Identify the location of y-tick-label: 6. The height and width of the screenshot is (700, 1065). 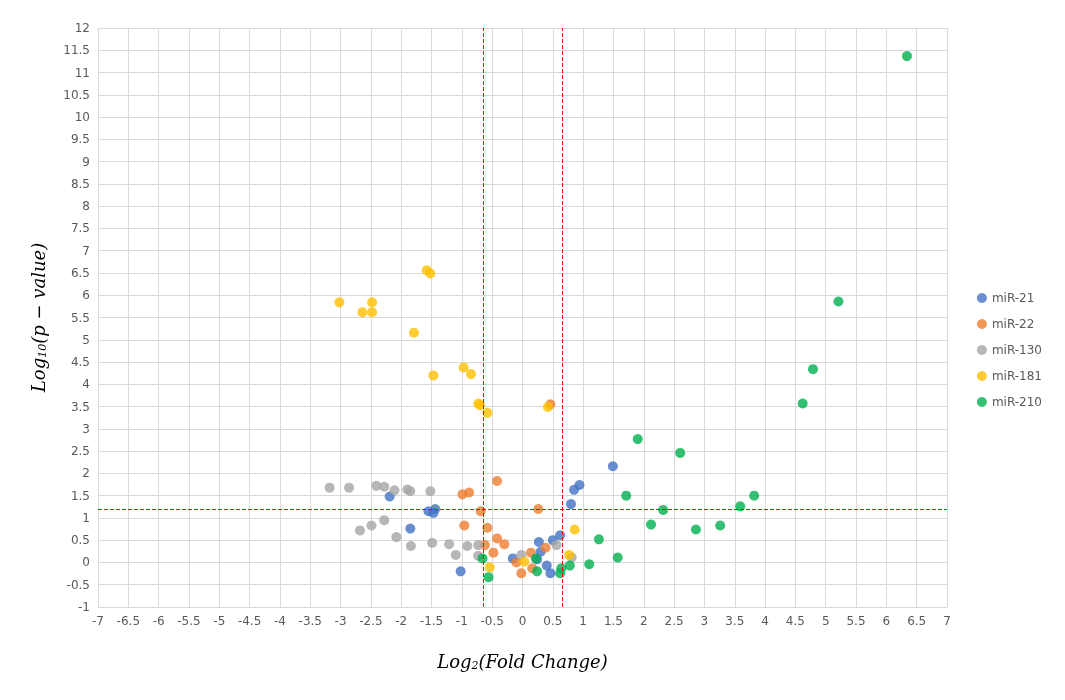
(86, 295).